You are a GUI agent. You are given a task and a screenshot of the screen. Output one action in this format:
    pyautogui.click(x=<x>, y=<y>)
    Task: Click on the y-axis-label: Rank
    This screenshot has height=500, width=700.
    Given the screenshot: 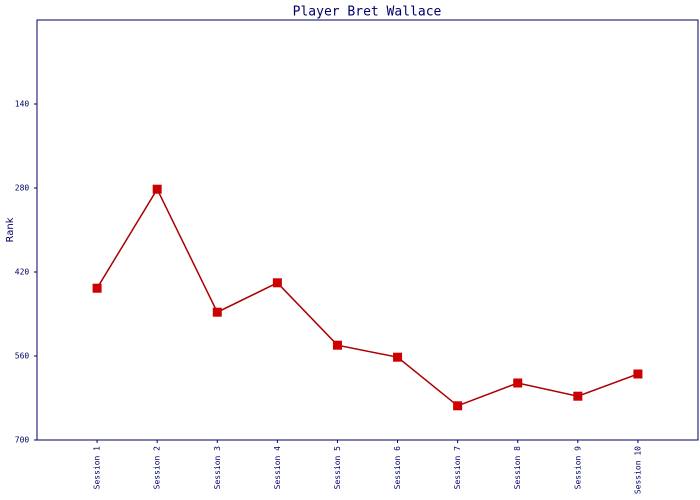 What is the action you would take?
    pyautogui.click(x=10, y=229)
    